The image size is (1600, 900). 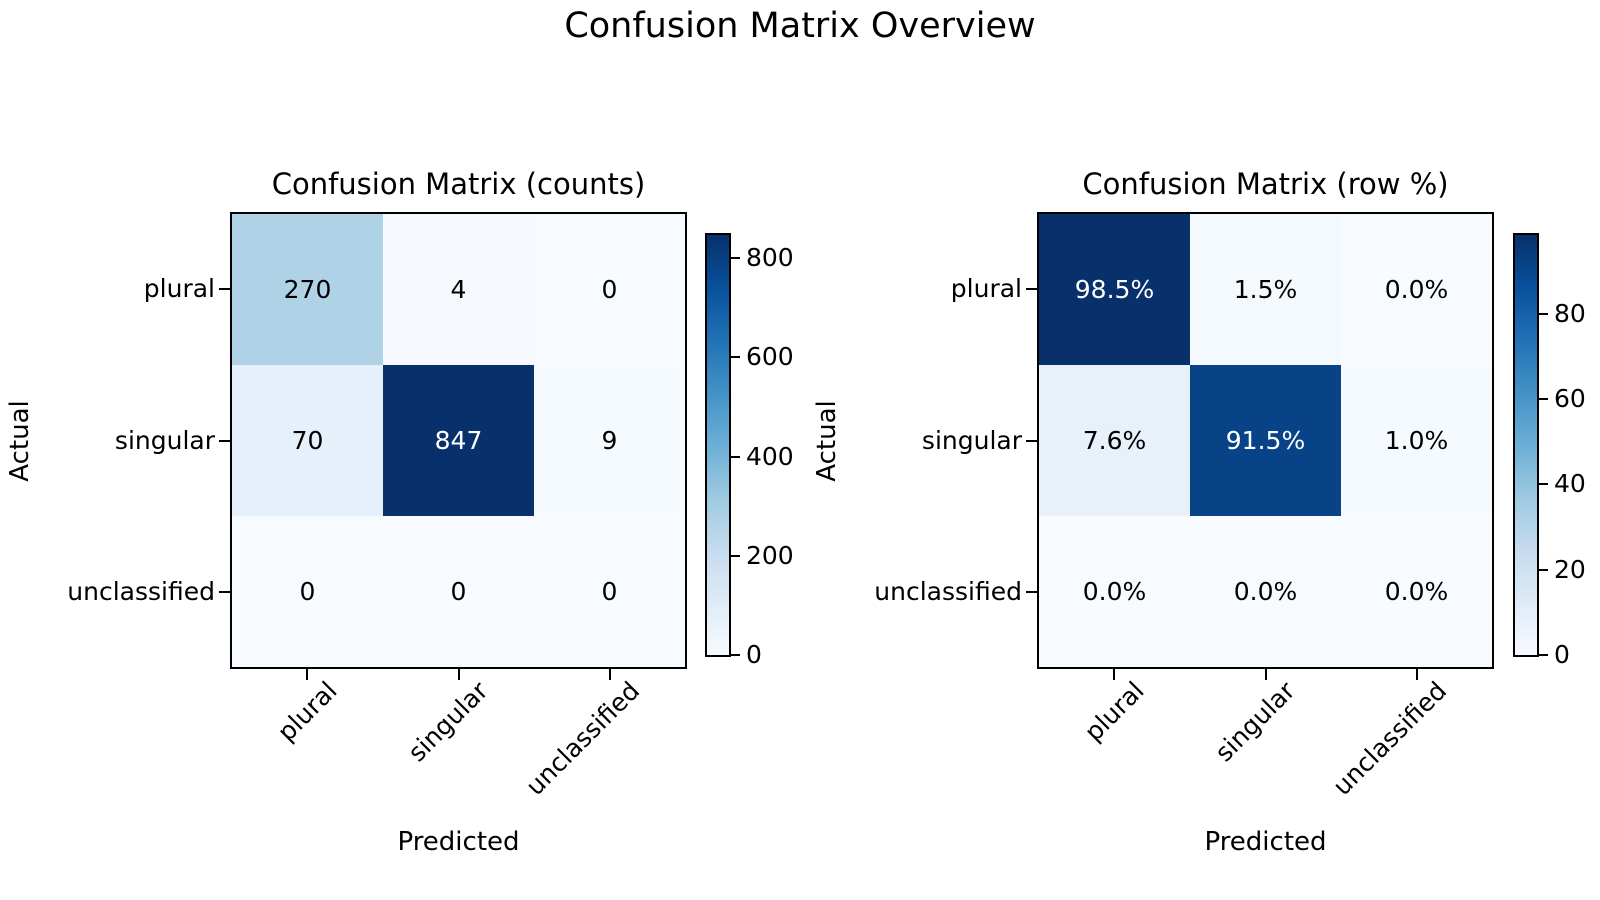 What do you see at coordinates (307, 440) in the screenshot?
I see `heatmap-cell: 70` at bounding box center [307, 440].